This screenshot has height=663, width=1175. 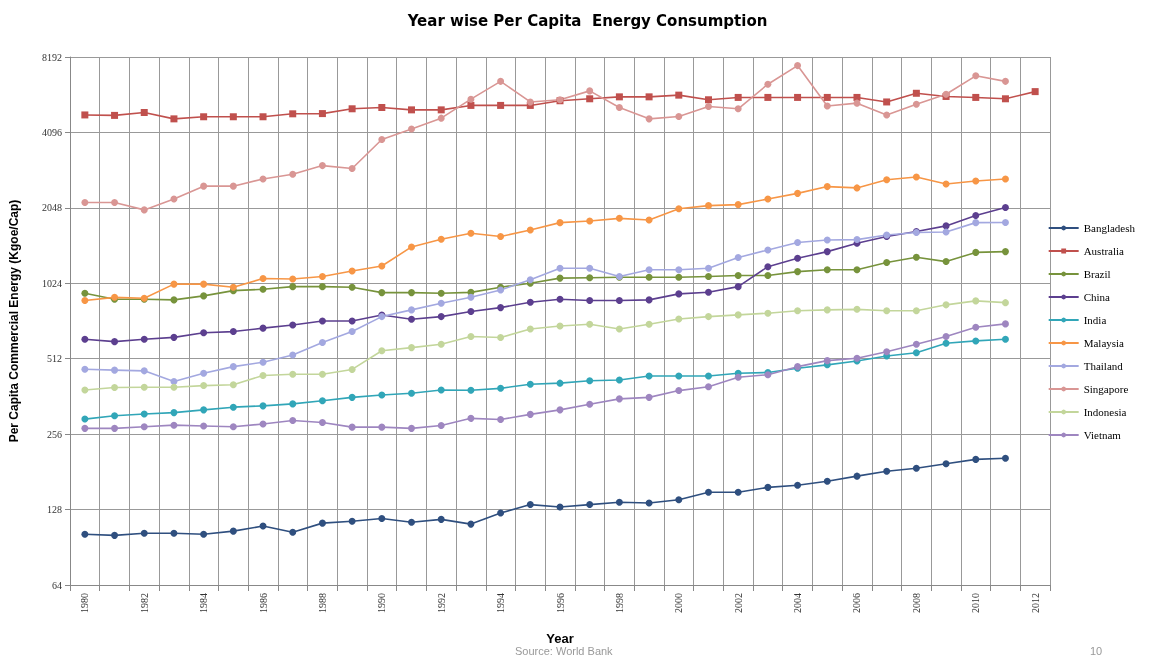 I want to click on x-tick-label: 1992, so click(x=441, y=603).